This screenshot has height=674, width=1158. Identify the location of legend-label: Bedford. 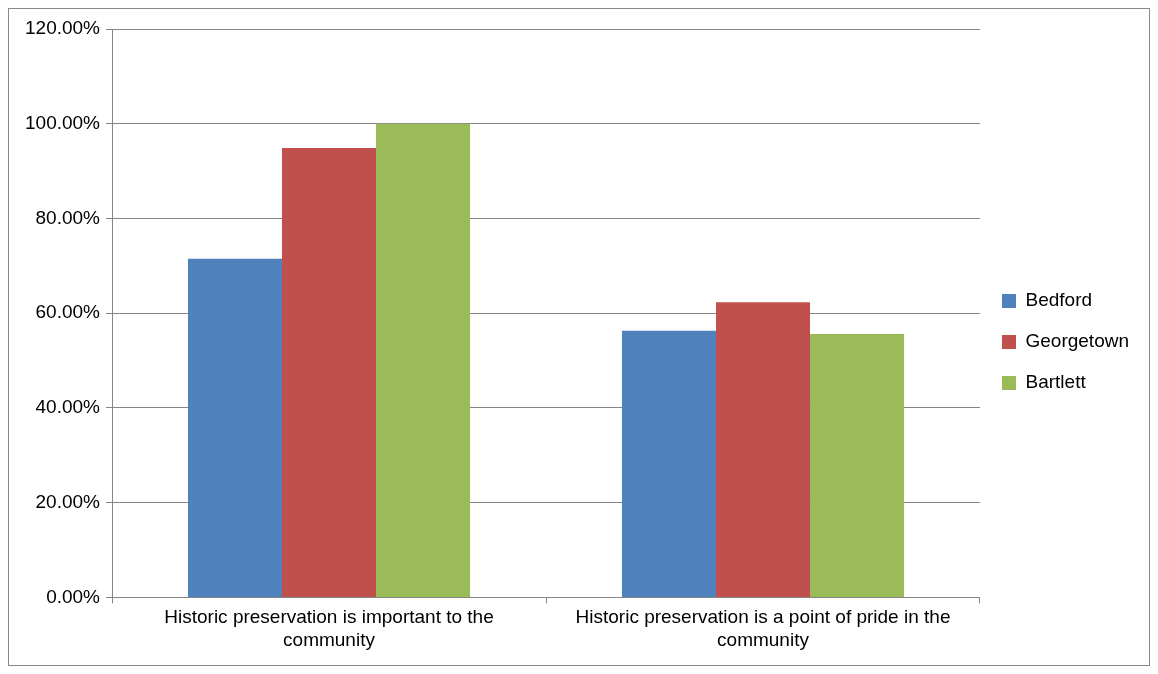
(1059, 300).